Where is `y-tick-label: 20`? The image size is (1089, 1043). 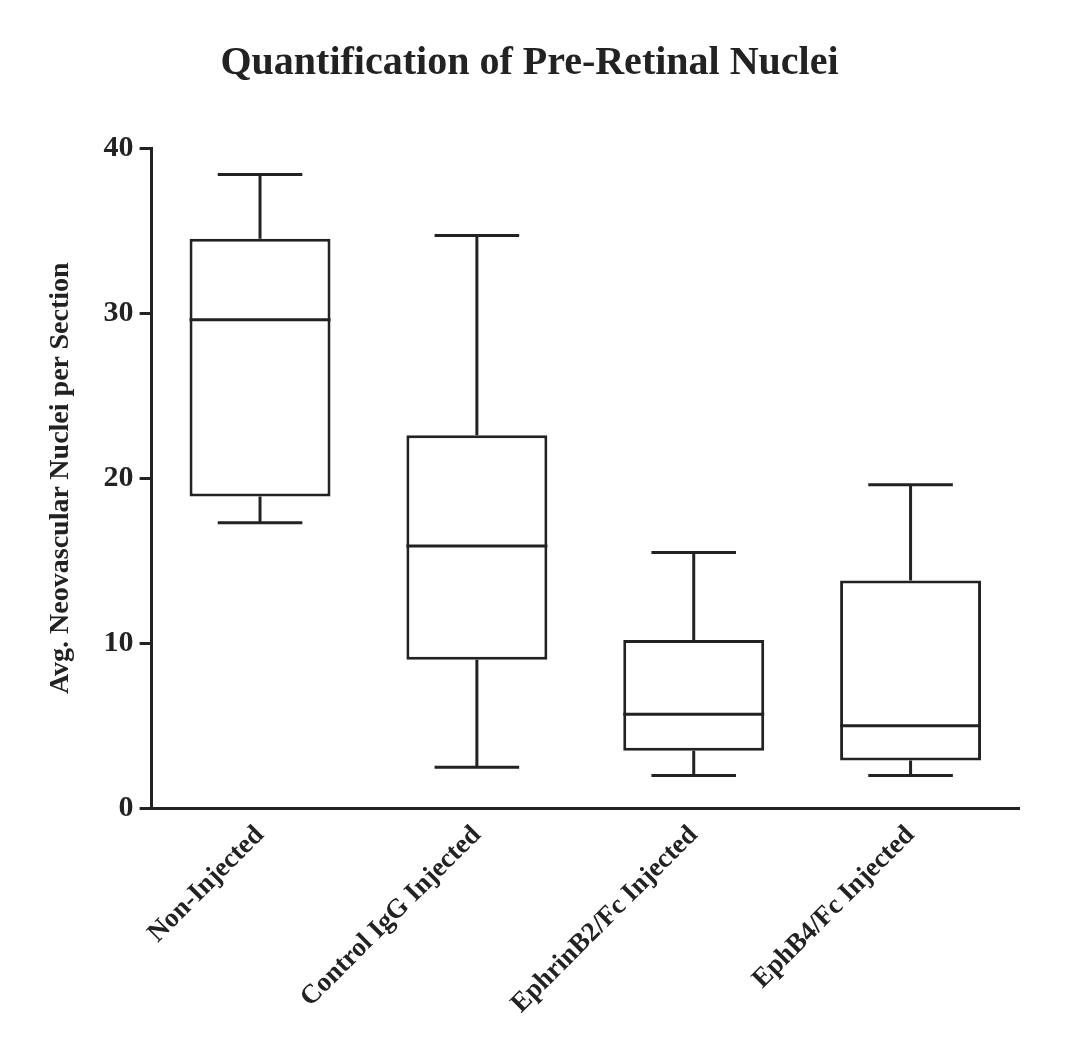 y-tick-label: 20 is located at coordinates (118, 475).